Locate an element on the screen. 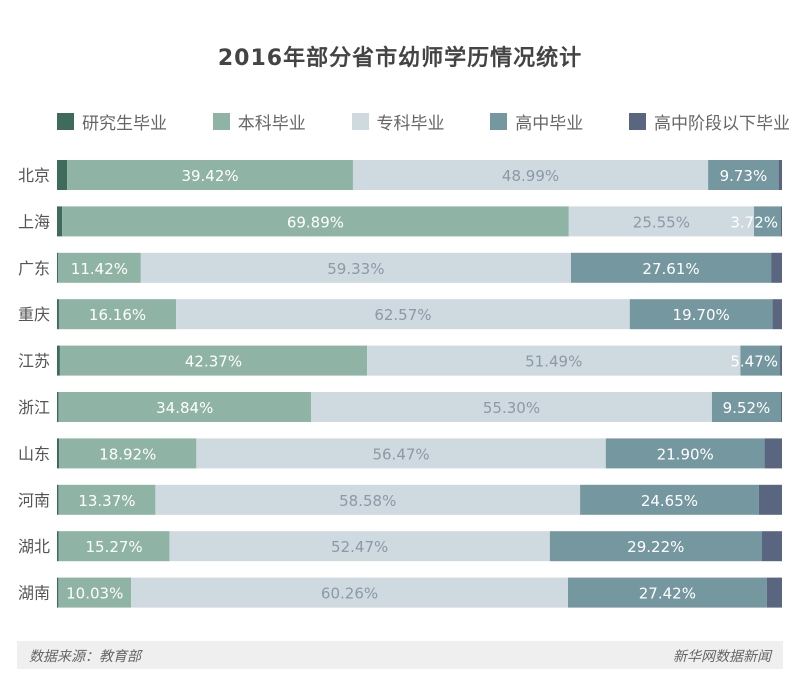 The height and width of the screenshot is (685, 800). data-label: 56.47% is located at coordinates (400, 454).